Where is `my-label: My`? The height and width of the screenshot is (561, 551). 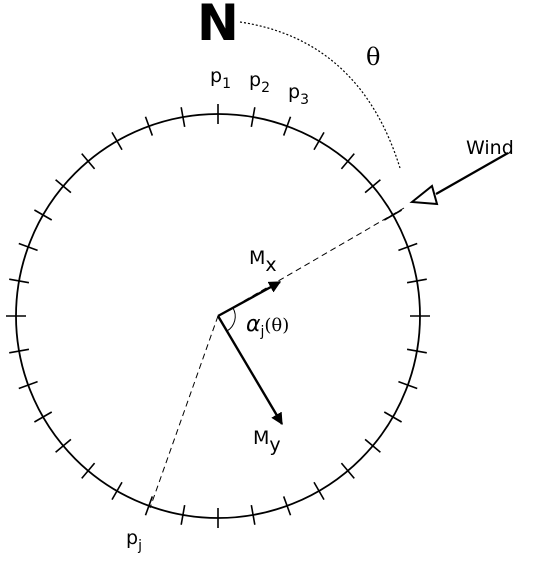
my-label: My is located at coordinates (267, 441).